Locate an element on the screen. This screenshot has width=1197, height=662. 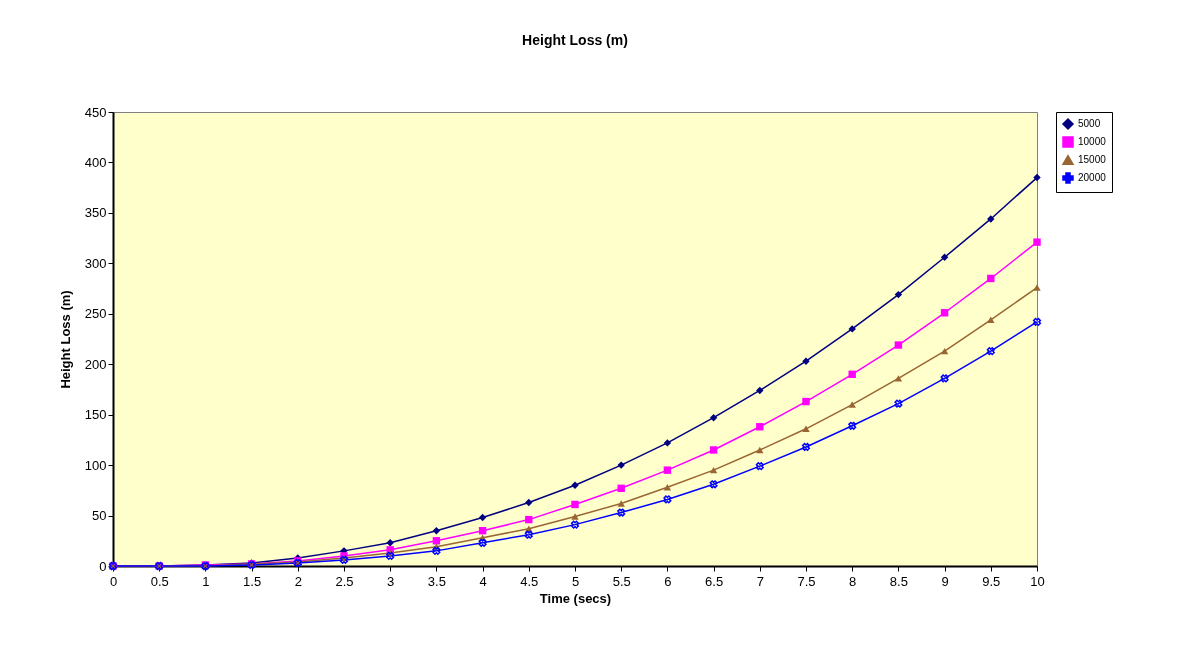
y-tick-label: 350 is located at coordinates (95, 213).